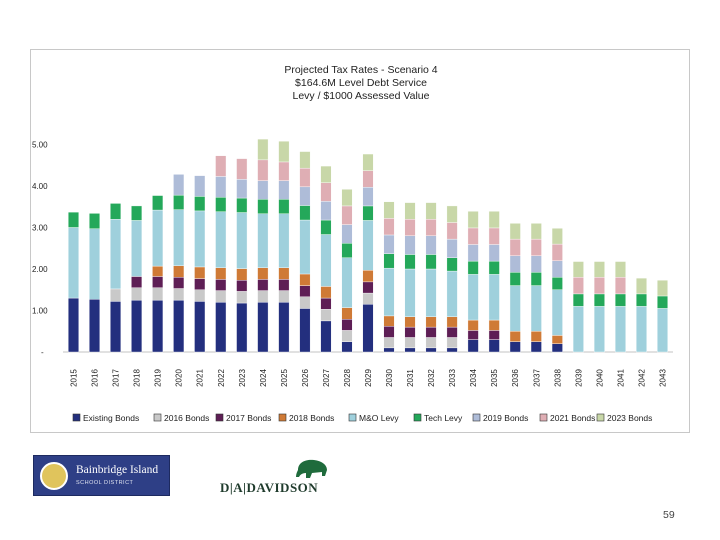 The width and height of the screenshot is (720, 540). What do you see at coordinates (431, 211) in the screenshot?
I see `bar-segment-2023-bonds-2032` at bounding box center [431, 211].